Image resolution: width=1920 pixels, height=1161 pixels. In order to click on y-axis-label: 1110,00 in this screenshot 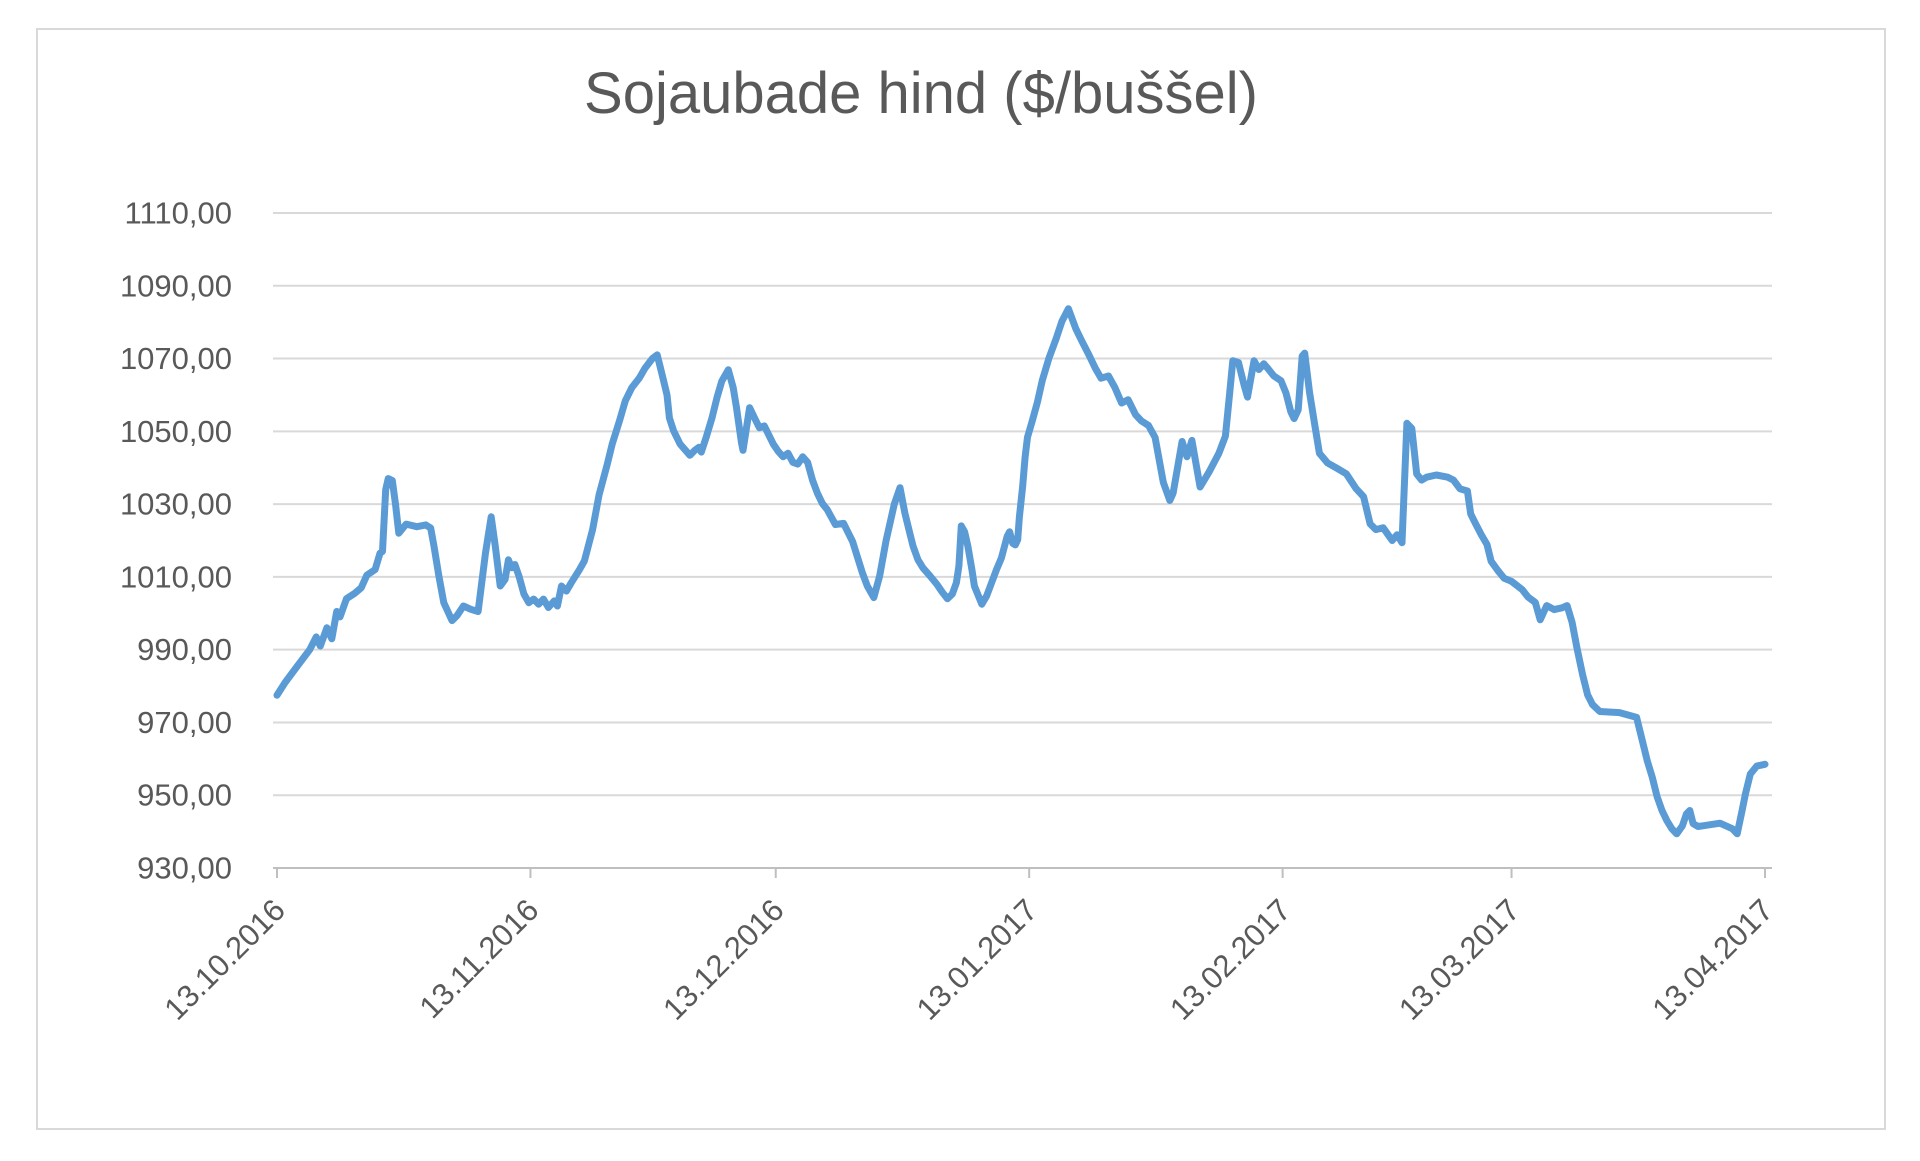, I will do `click(178, 213)`.